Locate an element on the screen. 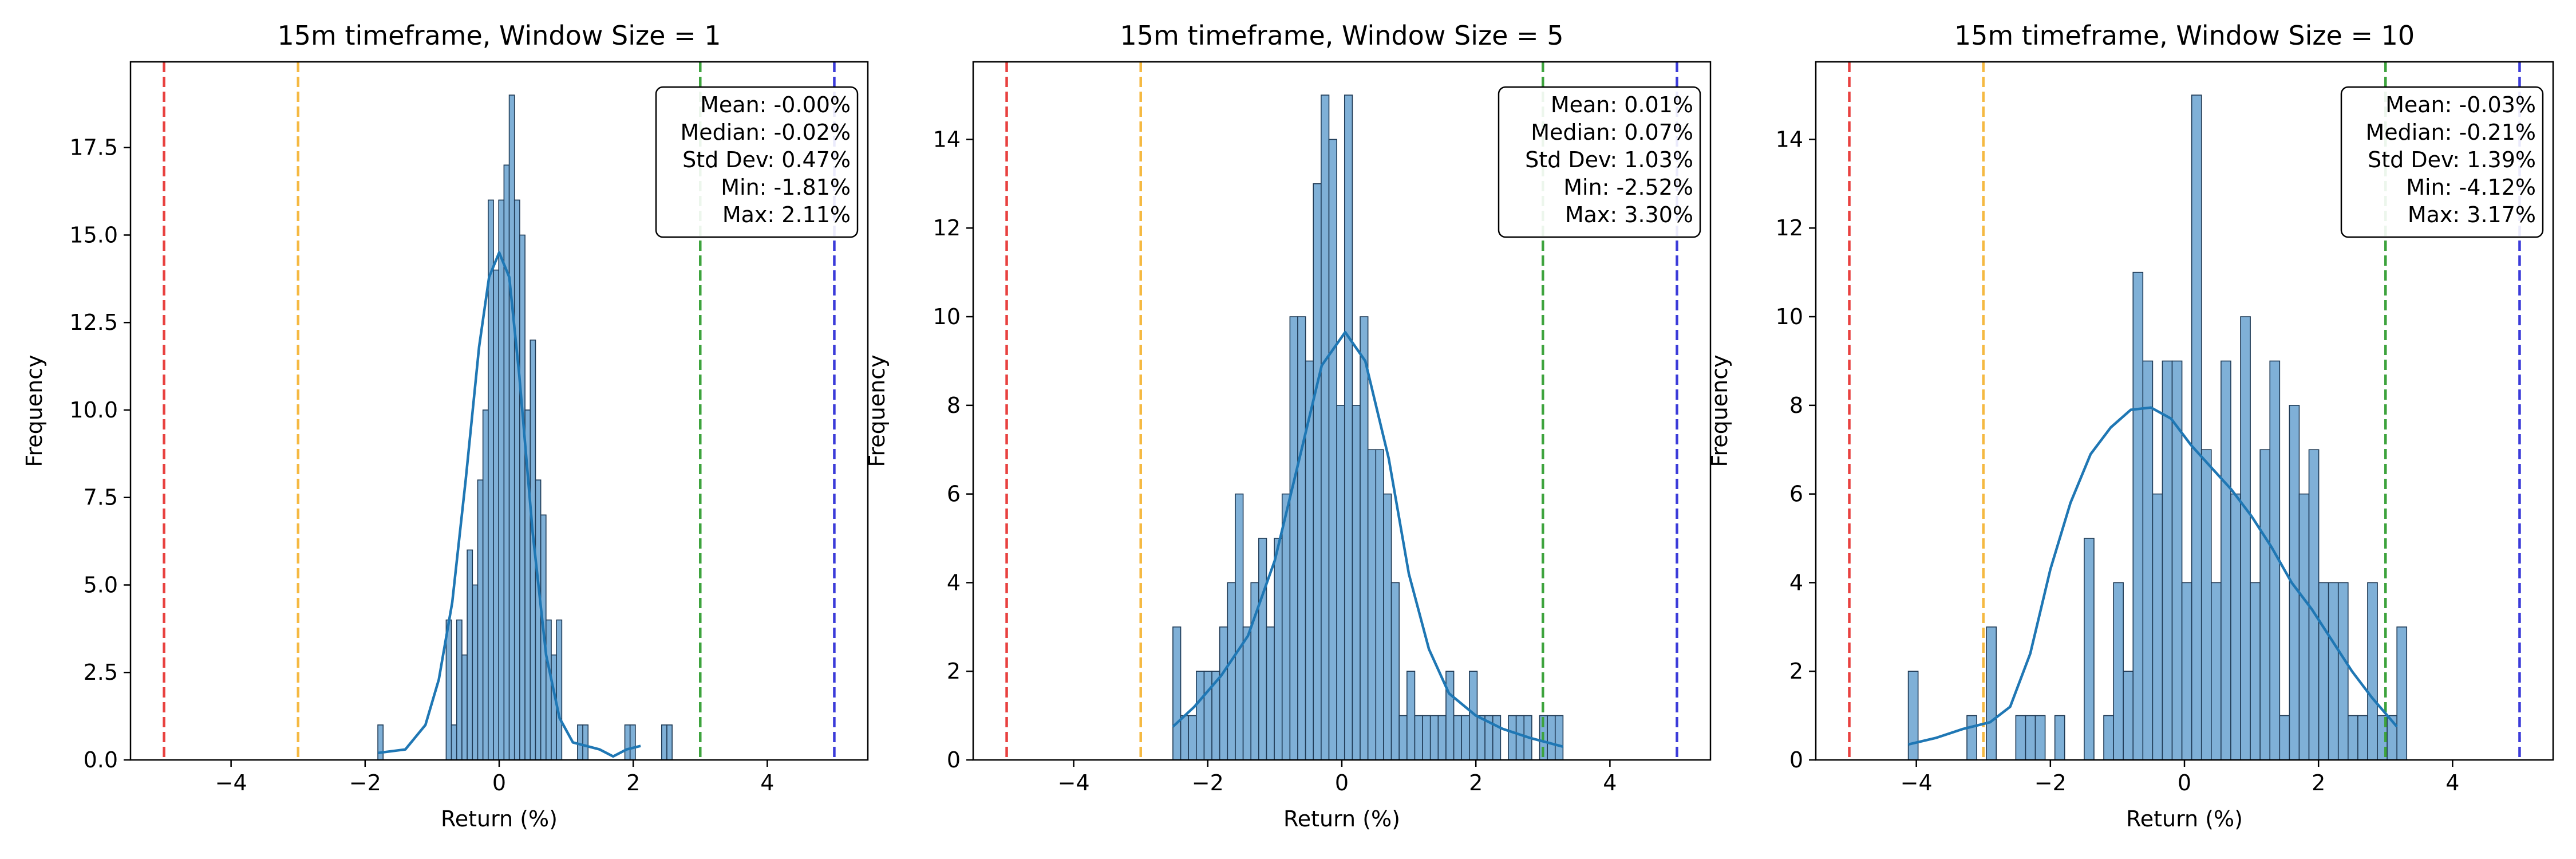 This screenshot has width=2576, height=859. stats-line: Max: 3.30% is located at coordinates (1629, 214).